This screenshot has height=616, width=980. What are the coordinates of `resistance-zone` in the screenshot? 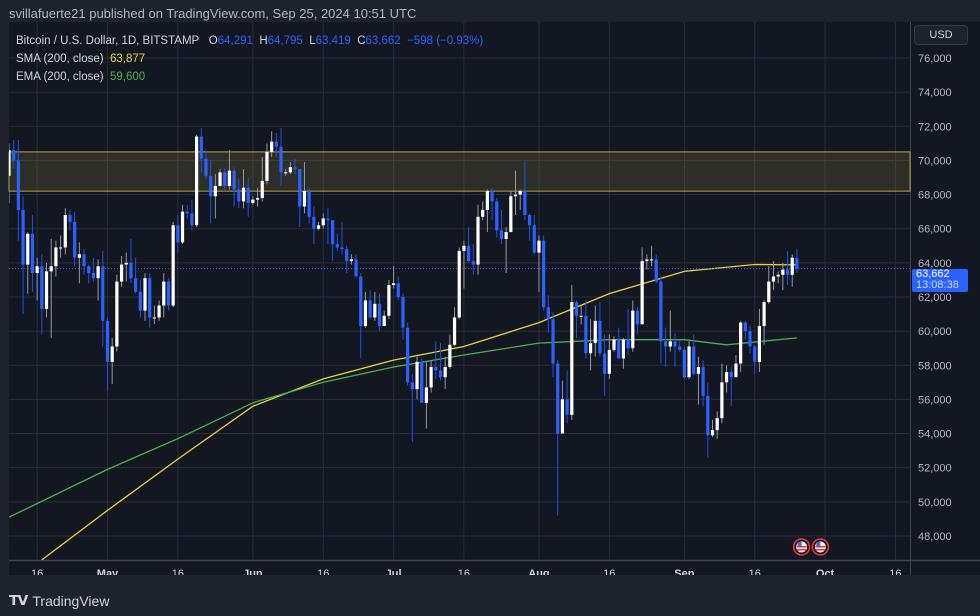 It's located at (459, 171).